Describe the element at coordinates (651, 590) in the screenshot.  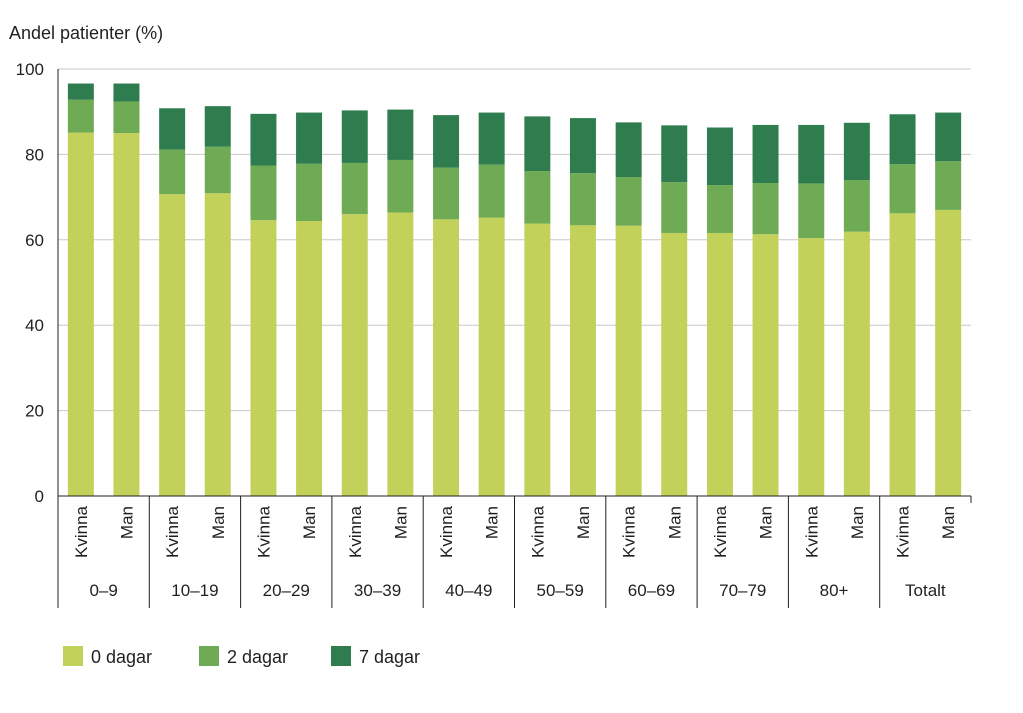
I see `x-group-label: 60–69` at that location.